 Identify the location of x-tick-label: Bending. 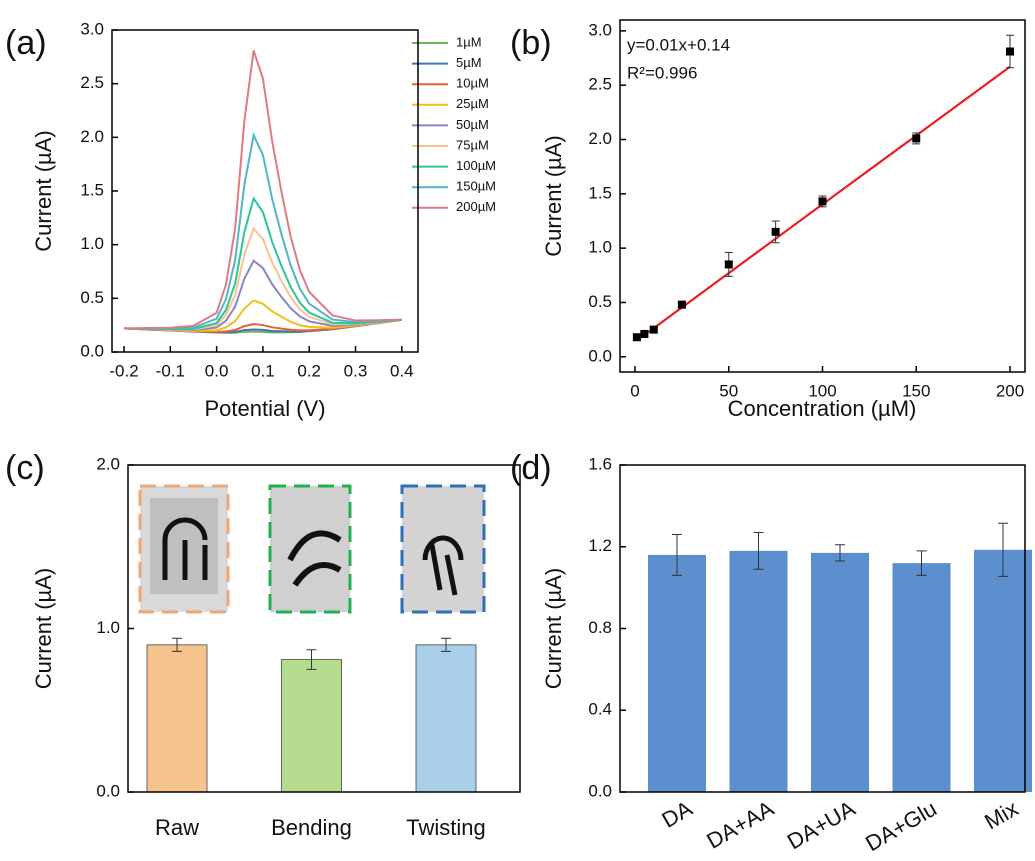
(311, 827).